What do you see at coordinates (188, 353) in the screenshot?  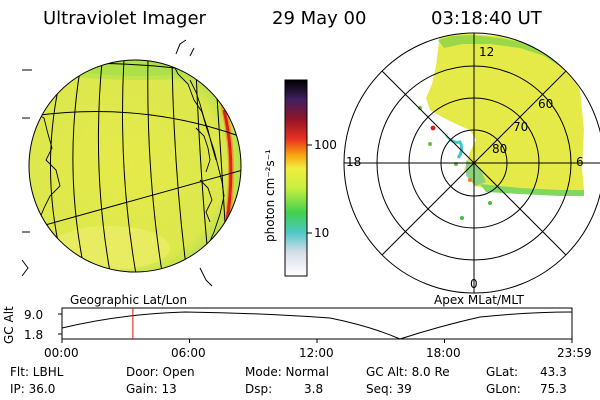 I see `time-tick: 06:00` at bounding box center [188, 353].